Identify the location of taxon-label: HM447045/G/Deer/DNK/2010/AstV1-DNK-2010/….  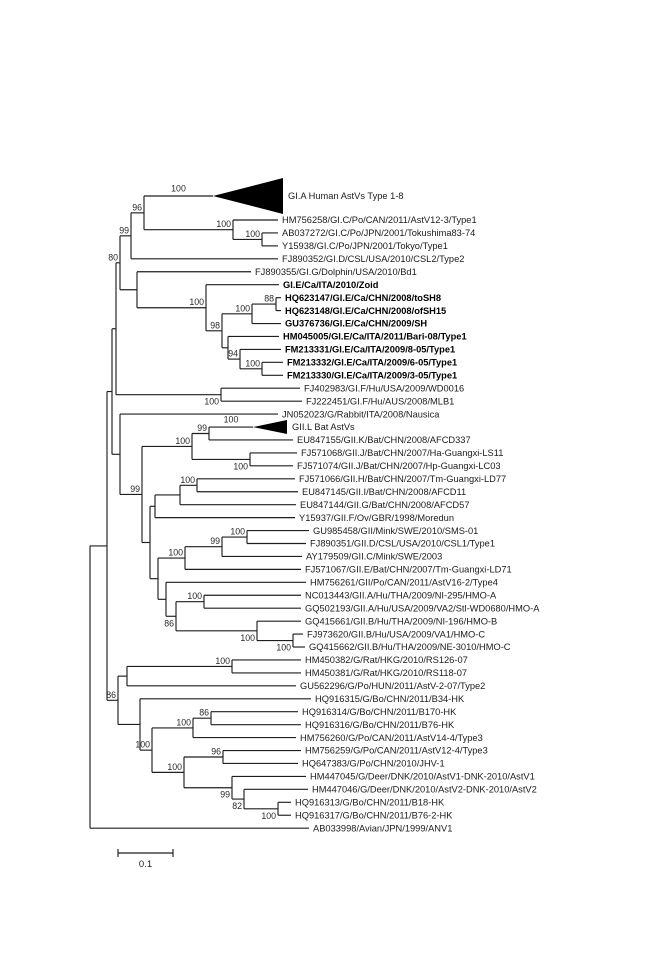
(422, 777).